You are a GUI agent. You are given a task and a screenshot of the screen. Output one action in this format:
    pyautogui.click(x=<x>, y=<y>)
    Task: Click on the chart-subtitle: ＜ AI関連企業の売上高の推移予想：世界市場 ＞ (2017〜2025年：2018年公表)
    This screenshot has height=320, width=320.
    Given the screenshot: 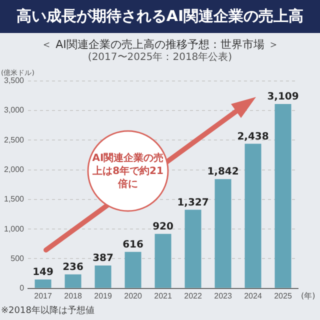 What is the action you would take?
    pyautogui.click(x=160, y=51)
    